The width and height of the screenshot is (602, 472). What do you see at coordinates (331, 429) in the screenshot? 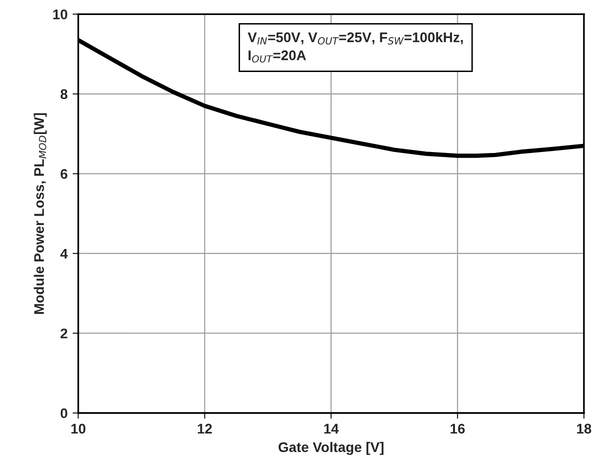
I see `x-tick-label: 14` at bounding box center [331, 429].